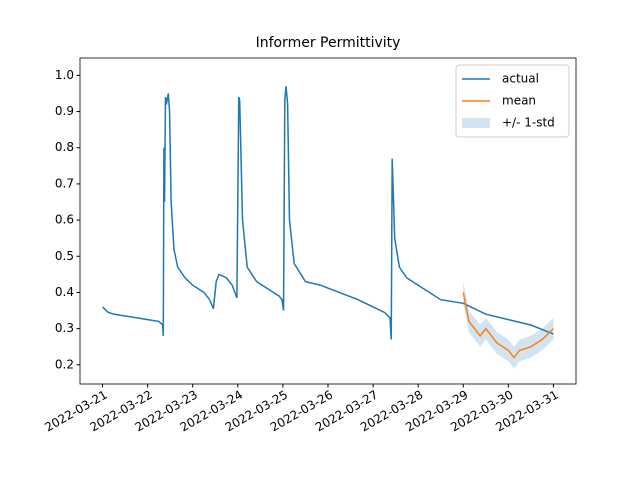 This screenshot has height=480, width=640. What do you see at coordinates (476, 123) in the screenshot?
I see `legend-swatch` at bounding box center [476, 123].